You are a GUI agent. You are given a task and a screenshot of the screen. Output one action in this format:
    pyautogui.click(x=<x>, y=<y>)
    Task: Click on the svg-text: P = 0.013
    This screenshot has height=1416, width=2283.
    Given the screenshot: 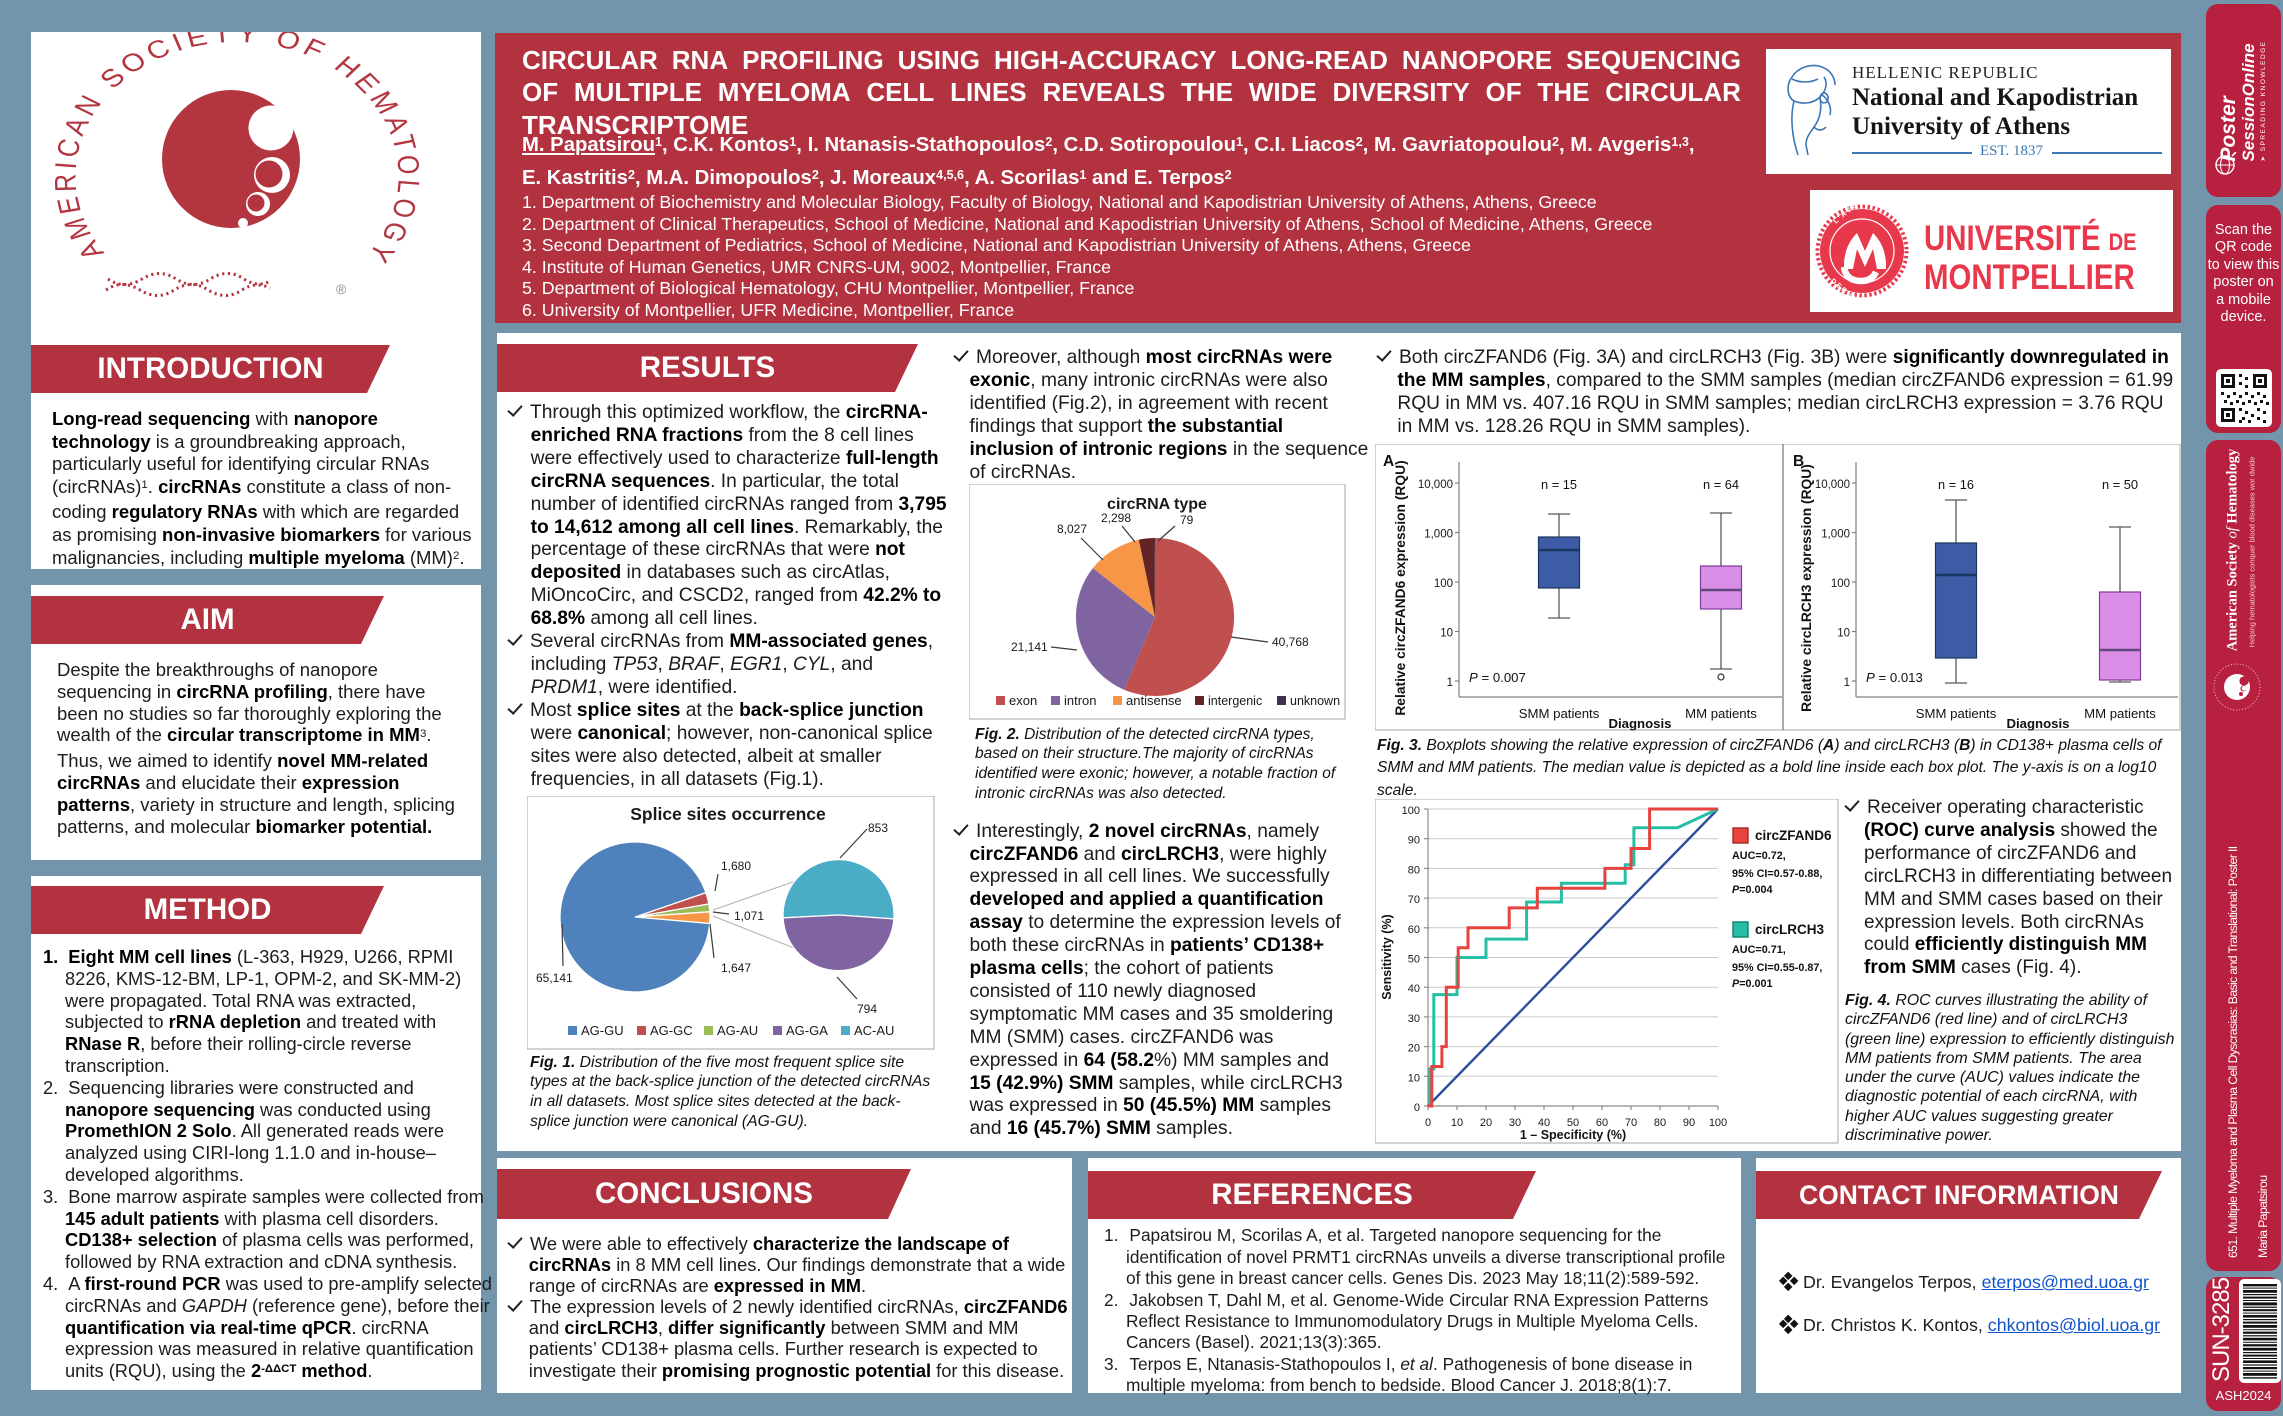 What is the action you would take?
    pyautogui.click(x=1894, y=677)
    